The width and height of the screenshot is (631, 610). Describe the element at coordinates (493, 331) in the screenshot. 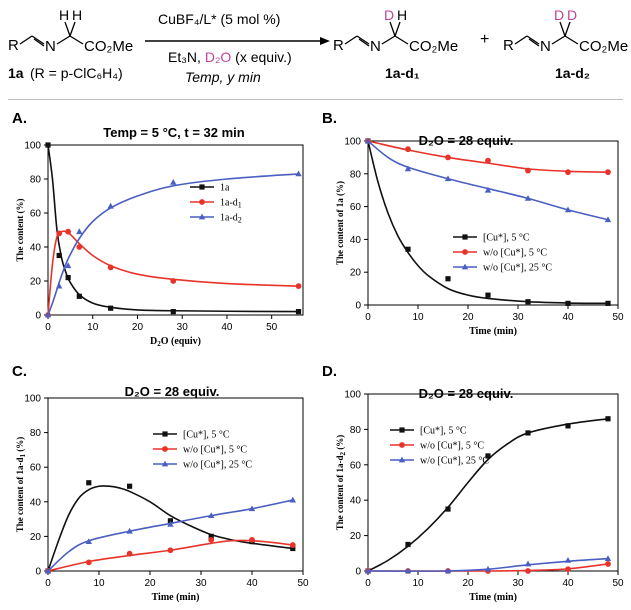

I see `panel-b-xlabel: Time (min)` at that location.